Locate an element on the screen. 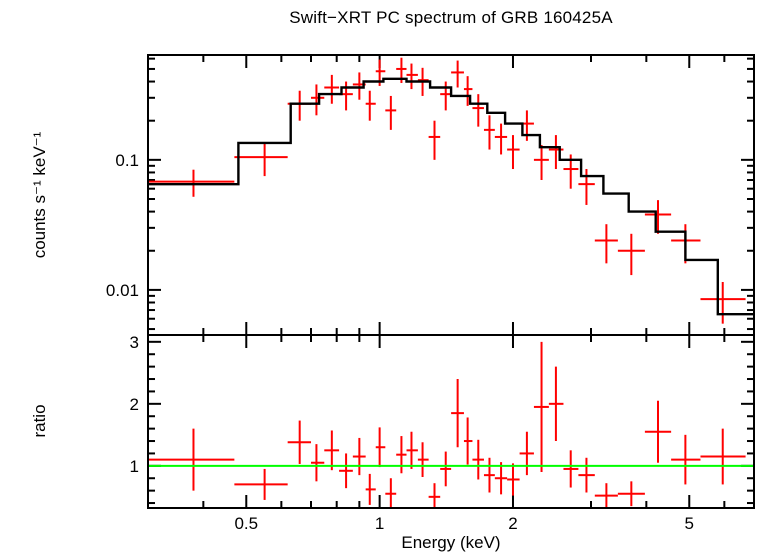 The height and width of the screenshot is (556, 758). x-tick-labels: 0.5 1 2 5 is located at coordinates (464, 523).